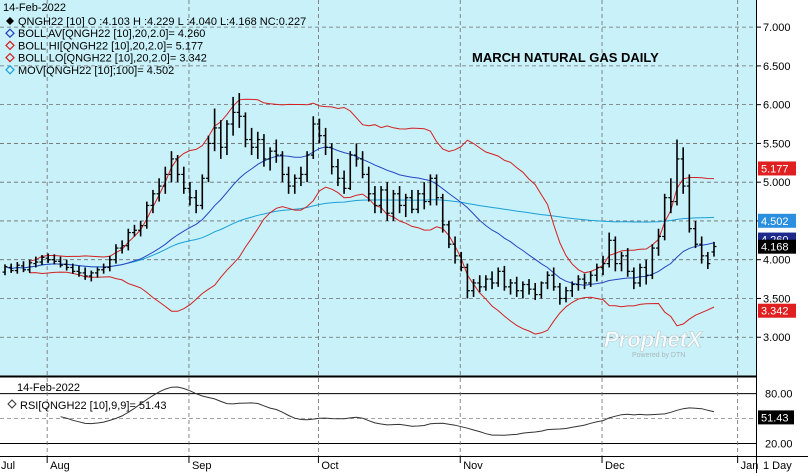  I want to click on y-tick-label: 3.000, so click(777, 338).